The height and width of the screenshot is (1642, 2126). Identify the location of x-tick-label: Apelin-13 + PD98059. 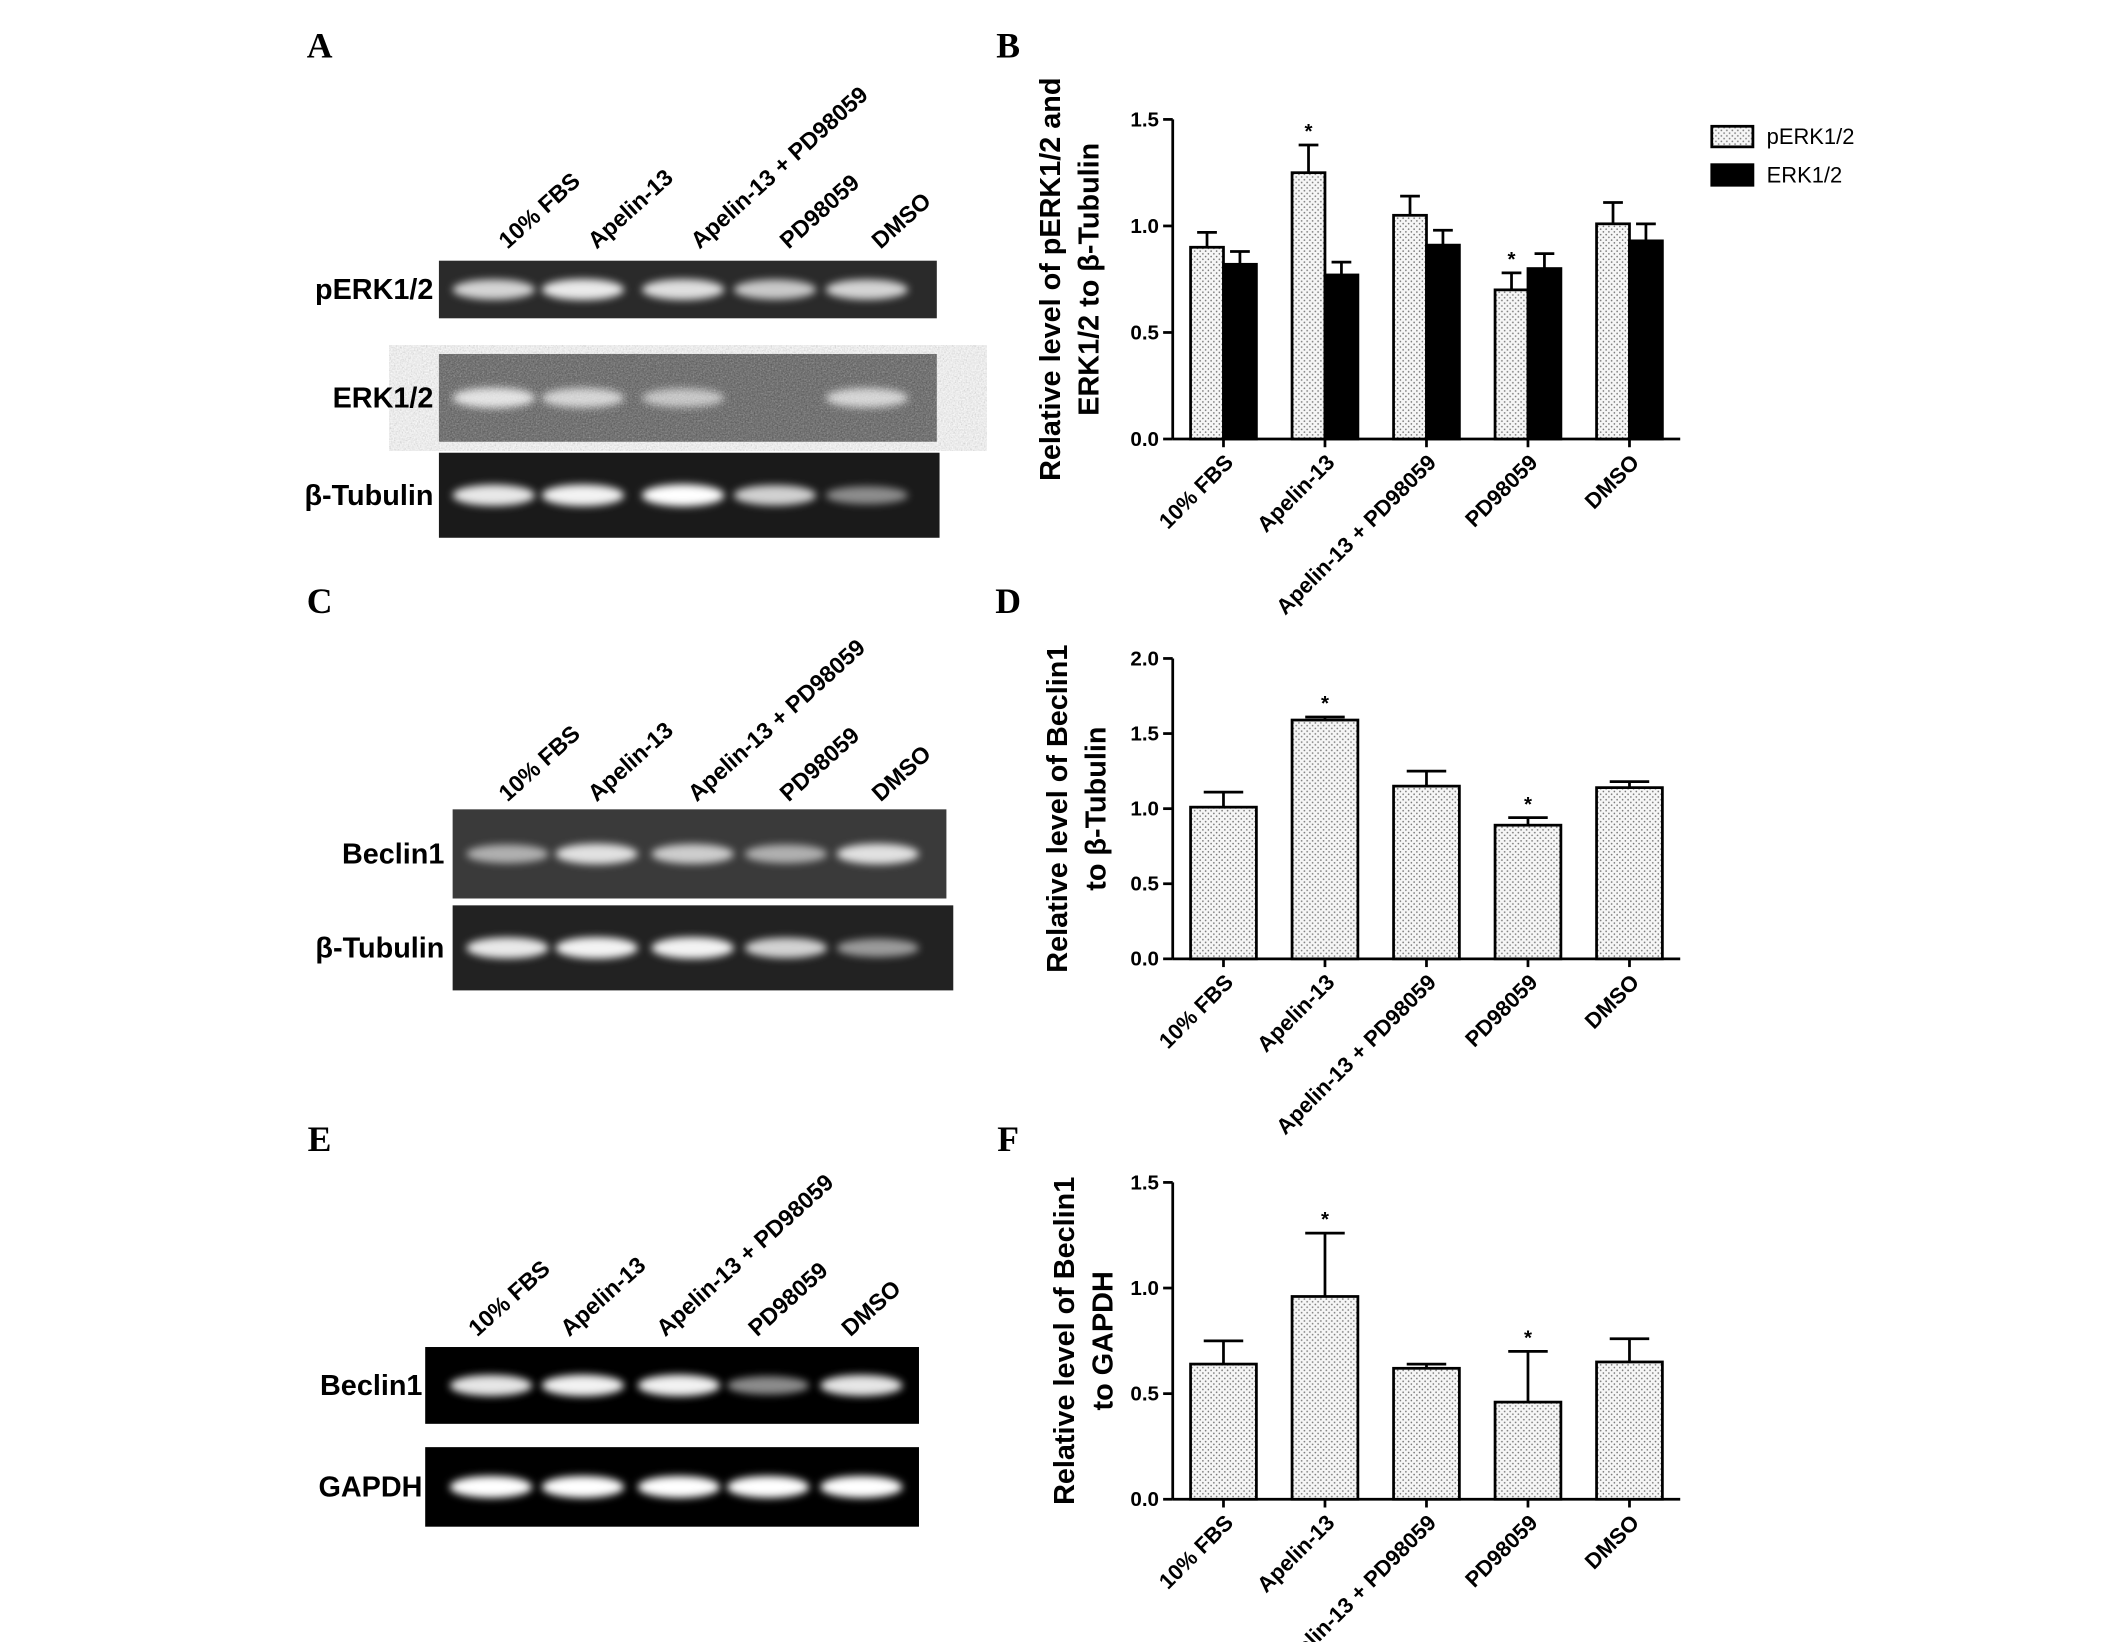
(1356, 1576).